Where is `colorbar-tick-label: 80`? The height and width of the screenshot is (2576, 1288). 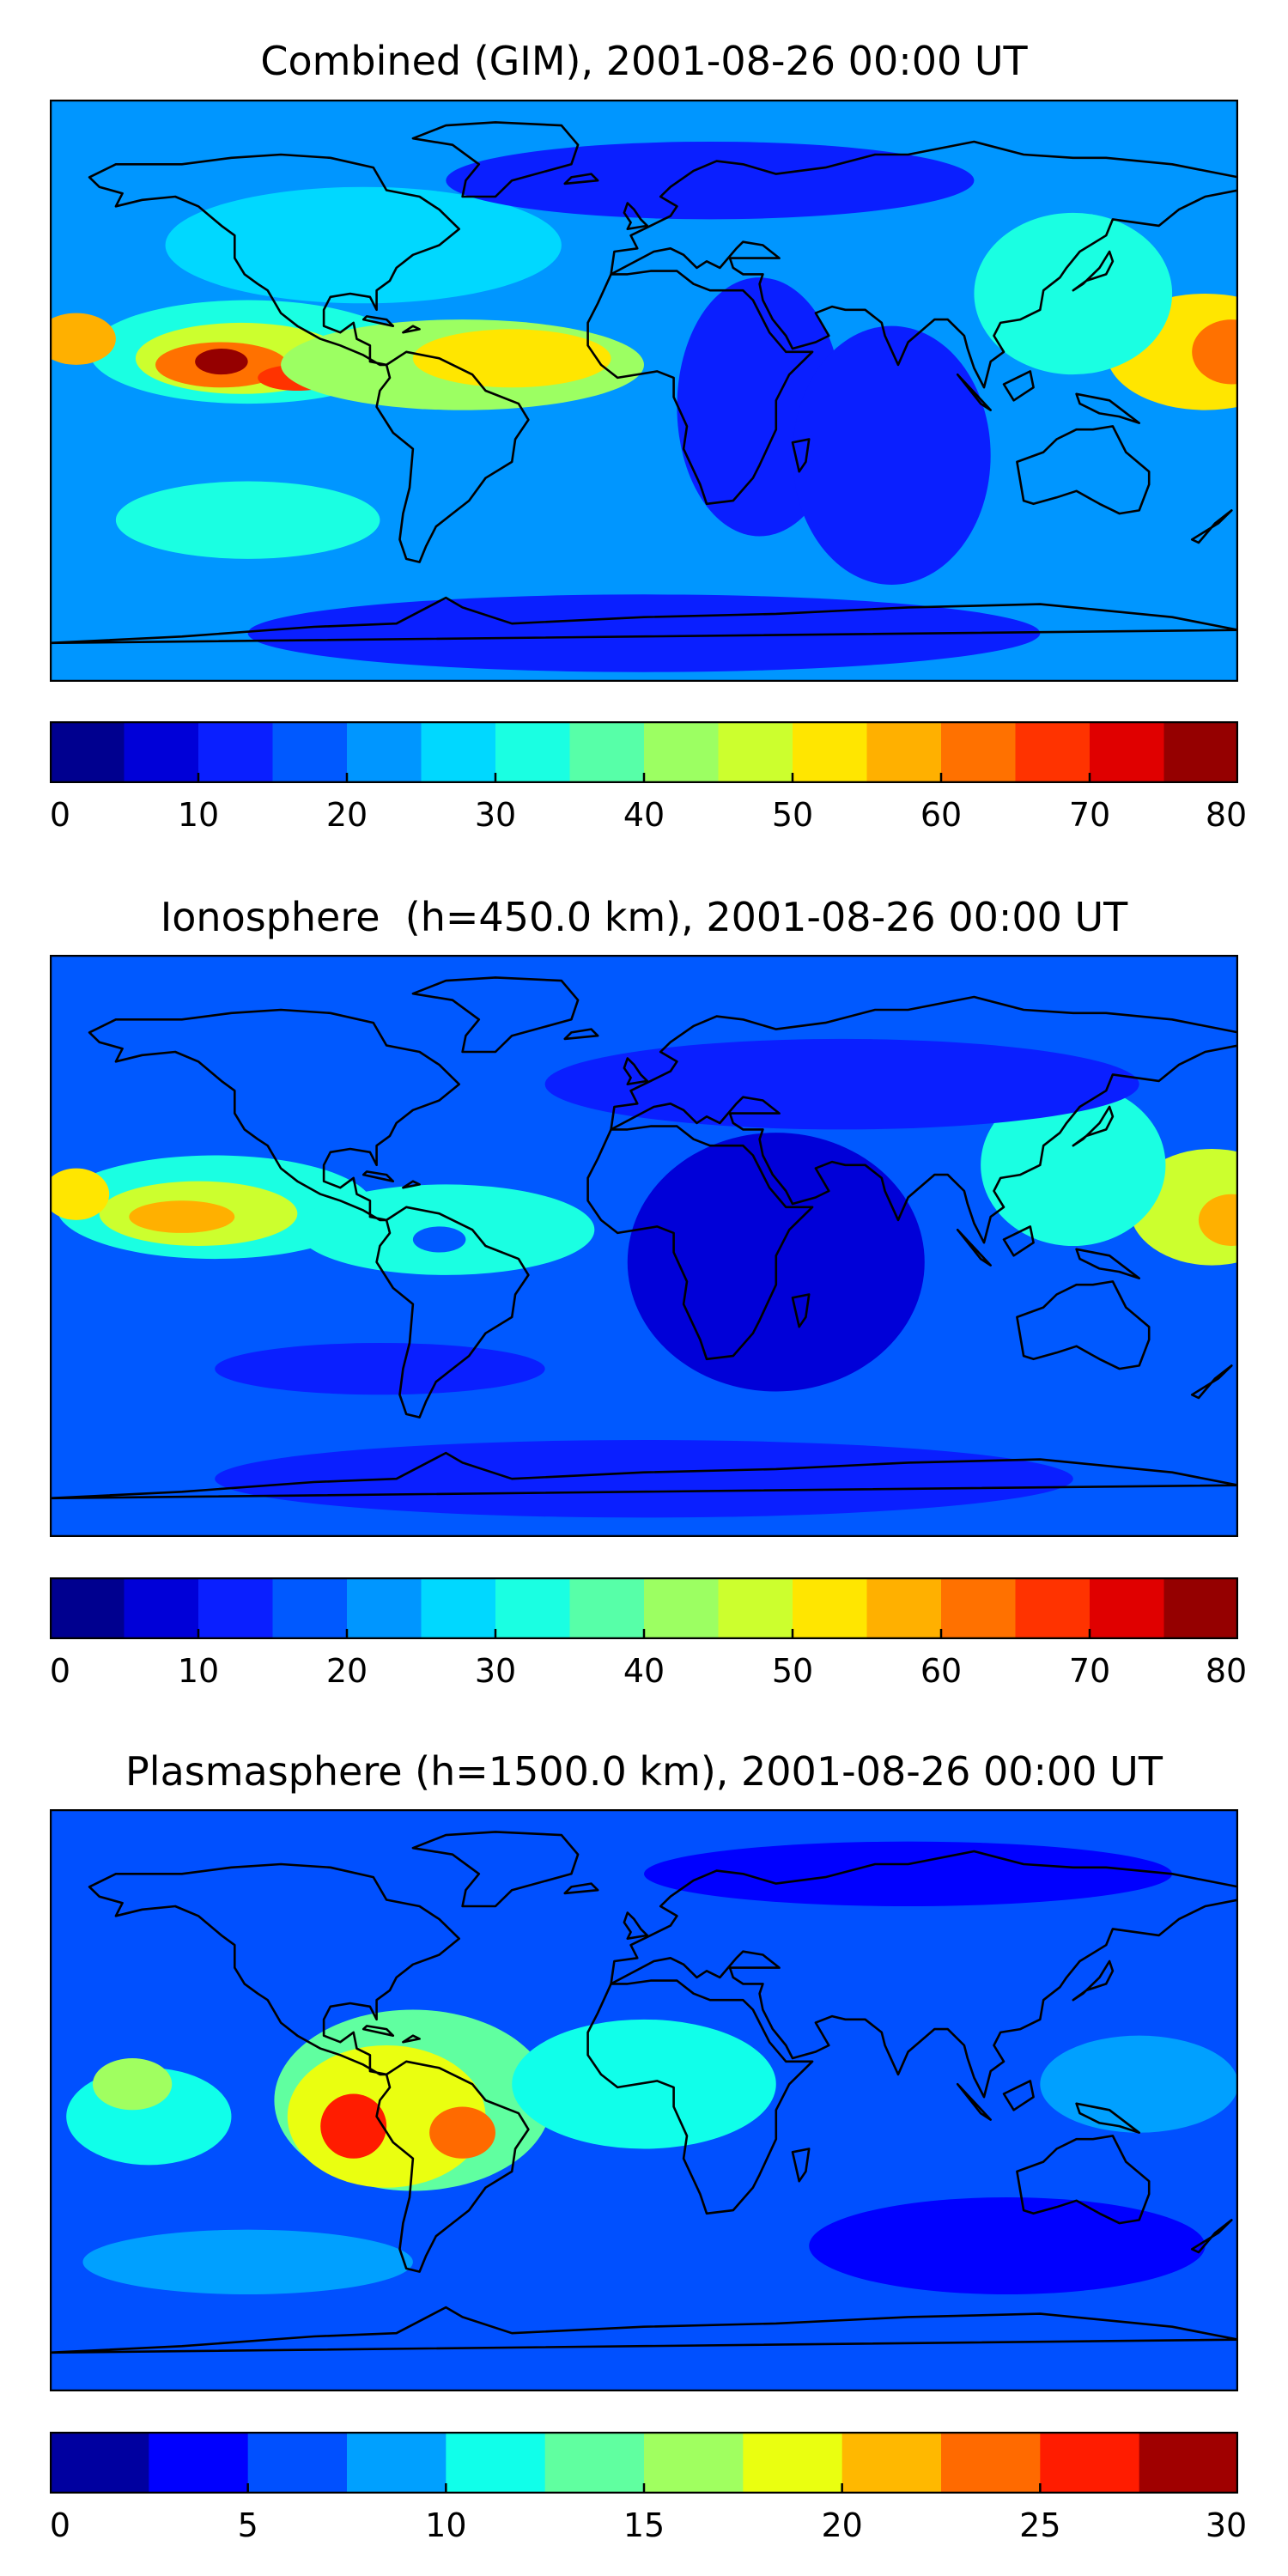
colorbar-tick-label: 80 is located at coordinates (1226, 1671).